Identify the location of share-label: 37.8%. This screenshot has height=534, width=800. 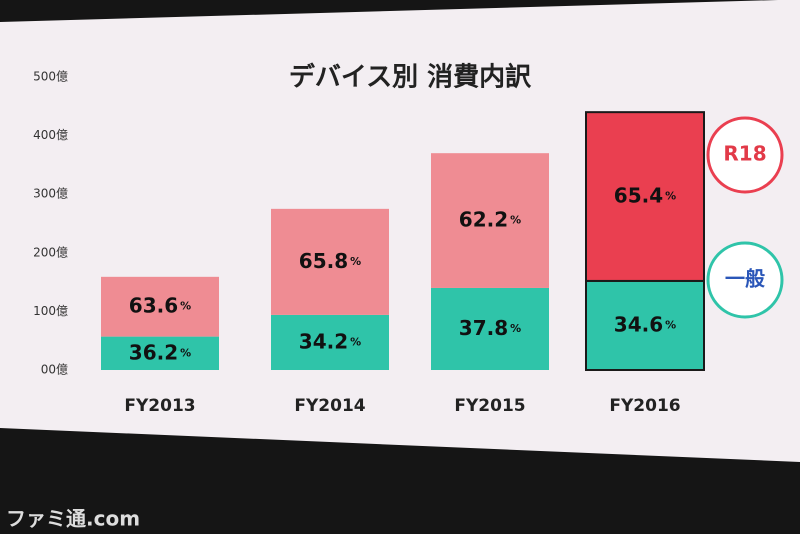
(490, 327).